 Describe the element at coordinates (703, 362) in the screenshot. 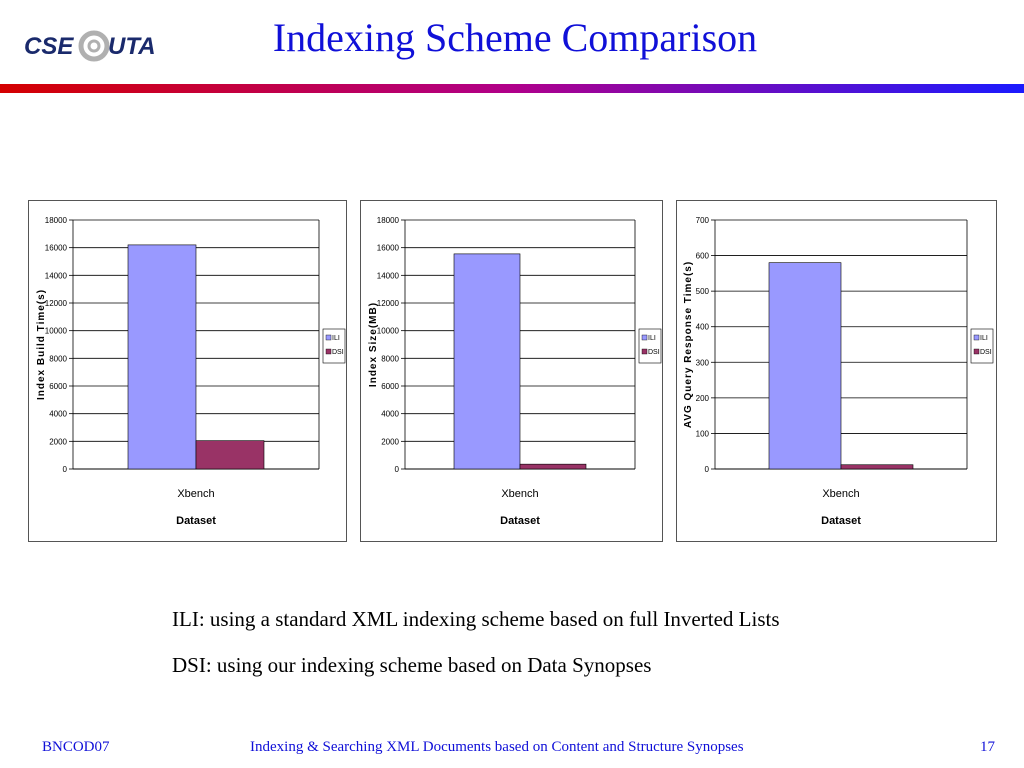

I see `y-tick-label: 300` at that location.